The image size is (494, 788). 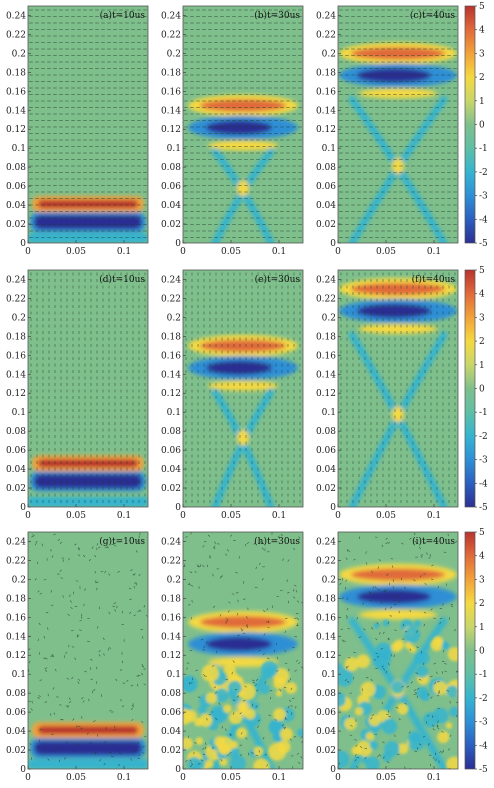 What do you see at coordinates (476, 389) in the screenshot?
I see `colorbar-row-2: 5 4 3 2 1 0 -1 -2 -3 -4 -5` at bounding box center [476, 389].